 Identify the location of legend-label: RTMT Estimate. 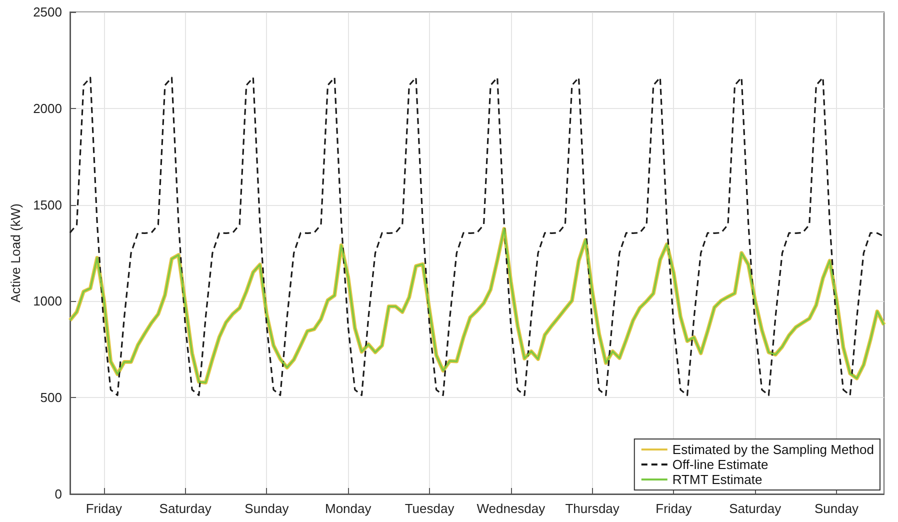
(717, 479).